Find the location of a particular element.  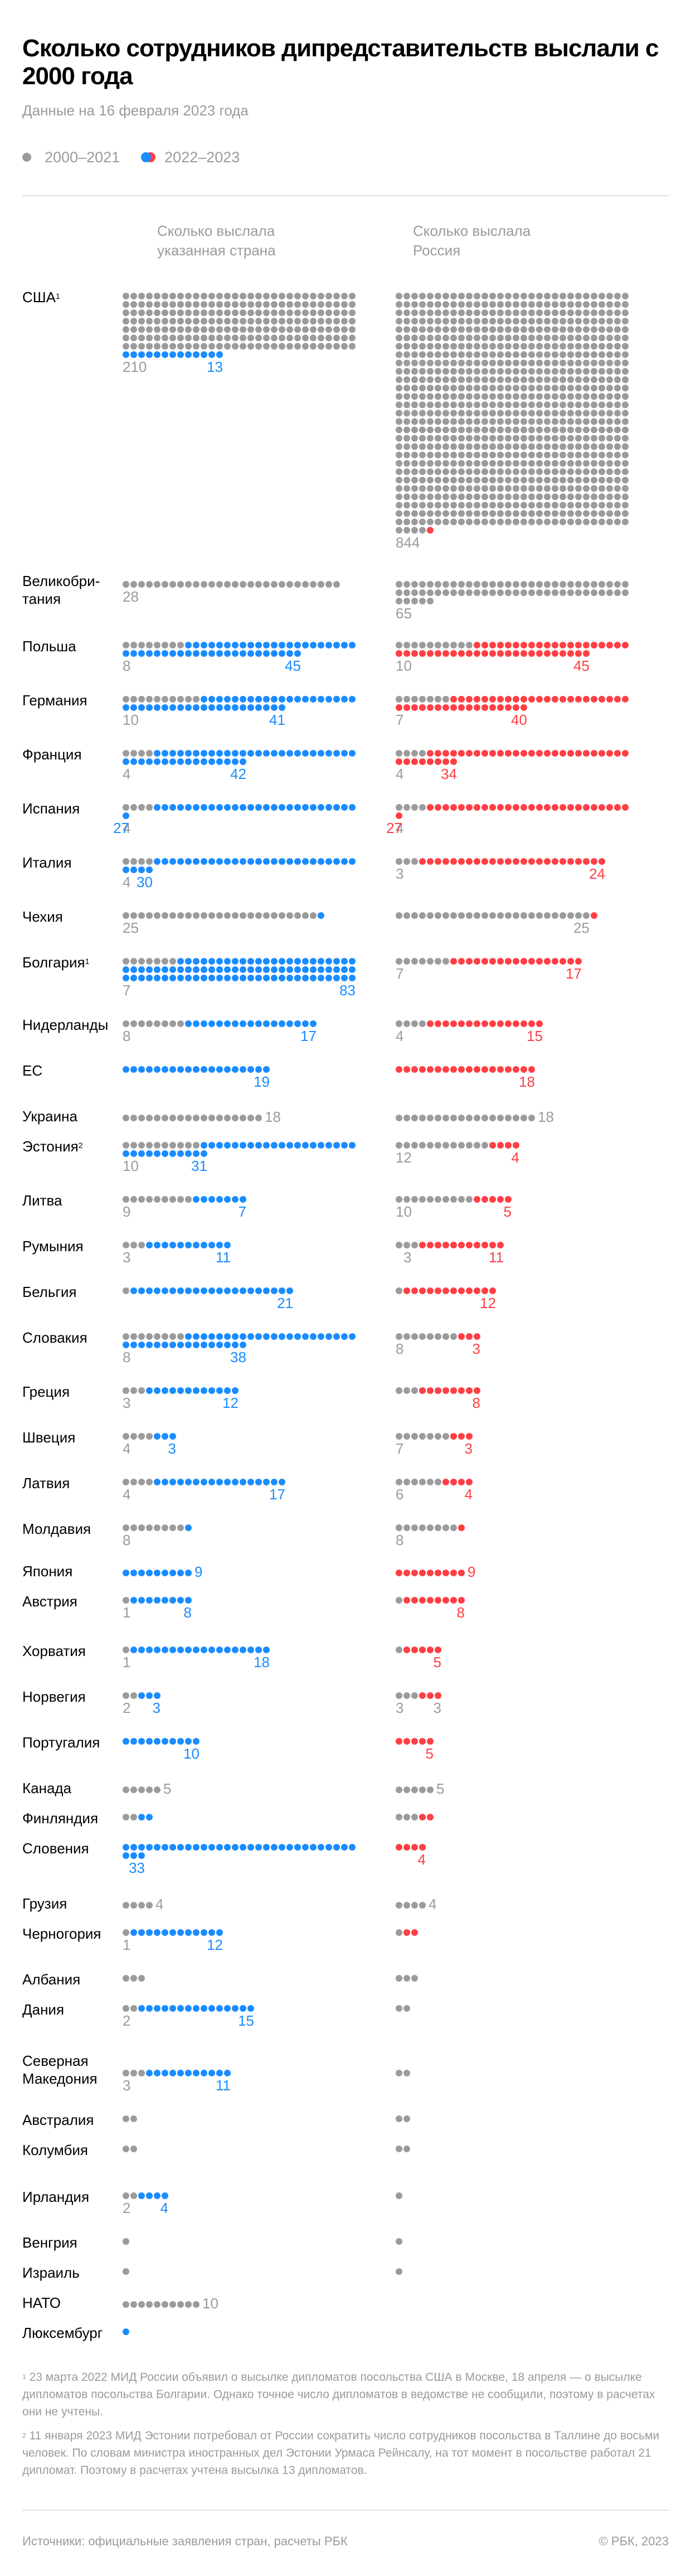

country-row: Швеция 4 3 7 3 is located at coordinates (345, 1444).